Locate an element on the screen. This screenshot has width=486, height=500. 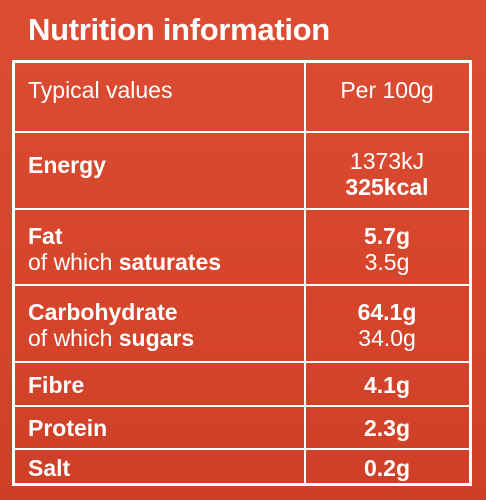
row-subname: of which sugars is located at coordinates (111, 338).